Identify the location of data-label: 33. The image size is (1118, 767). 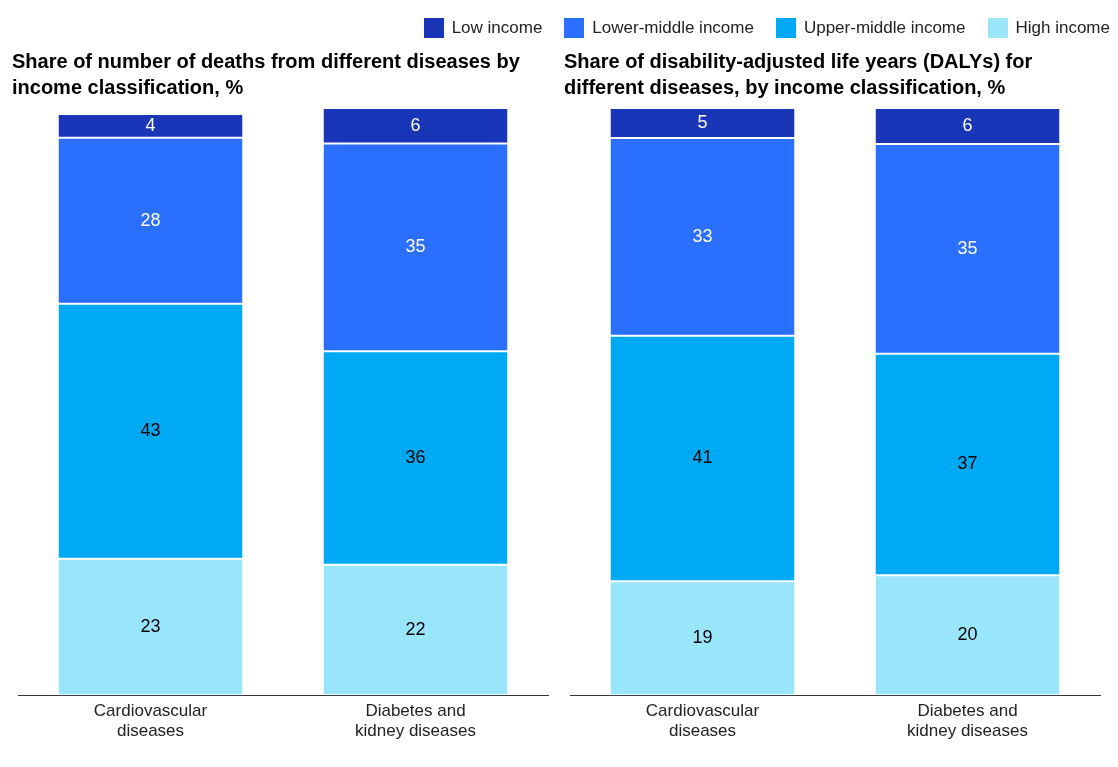
(702, 235).